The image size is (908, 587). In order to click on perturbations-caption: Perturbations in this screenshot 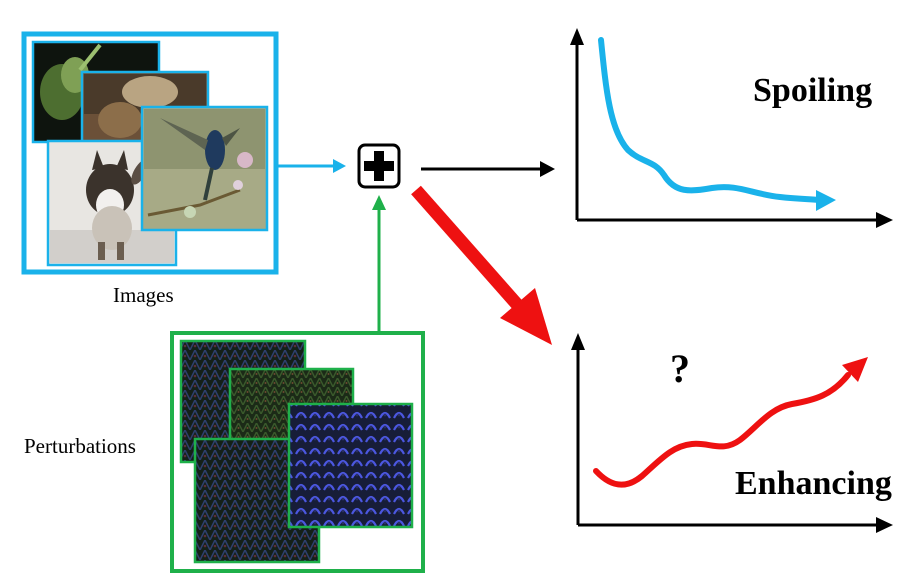, I will do `click(80, 446)`.